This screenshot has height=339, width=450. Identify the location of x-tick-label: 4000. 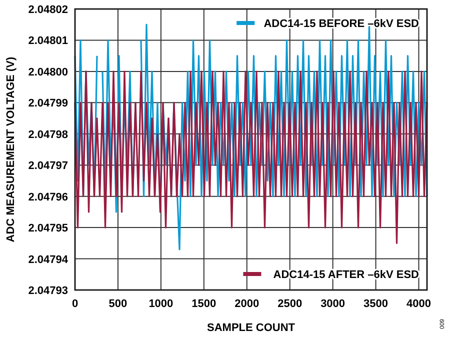
(418, 304).